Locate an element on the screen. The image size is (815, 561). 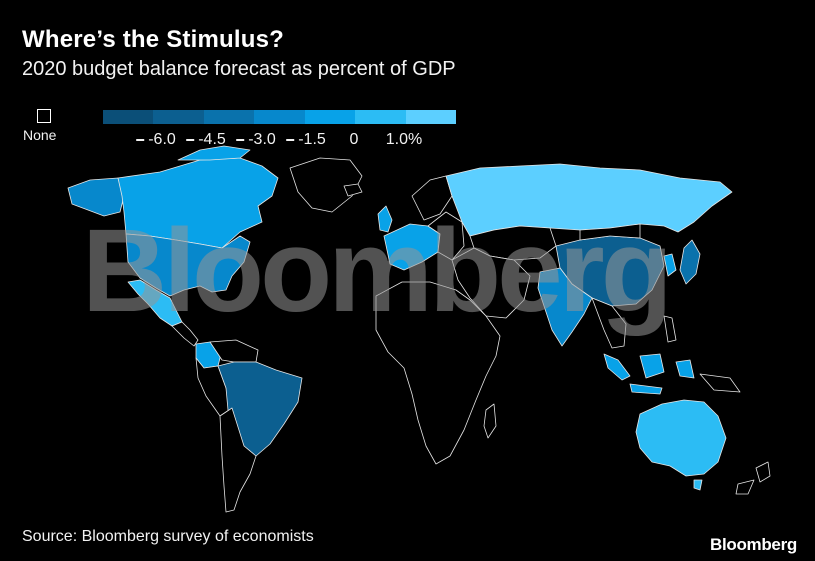
legend-tick-1: -6.0 is located at coordinates (156, 140).